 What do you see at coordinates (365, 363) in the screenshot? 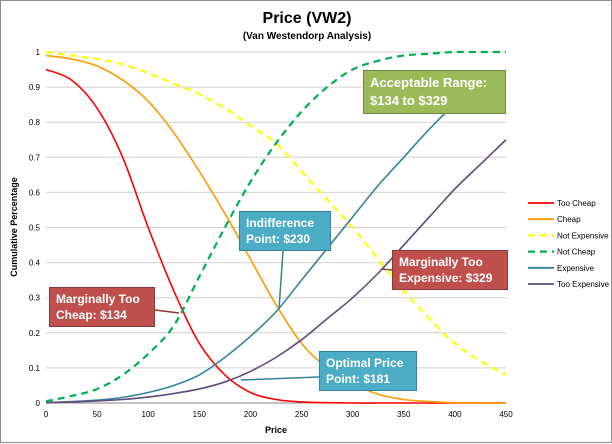
I see `callout-line: Optimal Price` at bounding box center [365, 363].